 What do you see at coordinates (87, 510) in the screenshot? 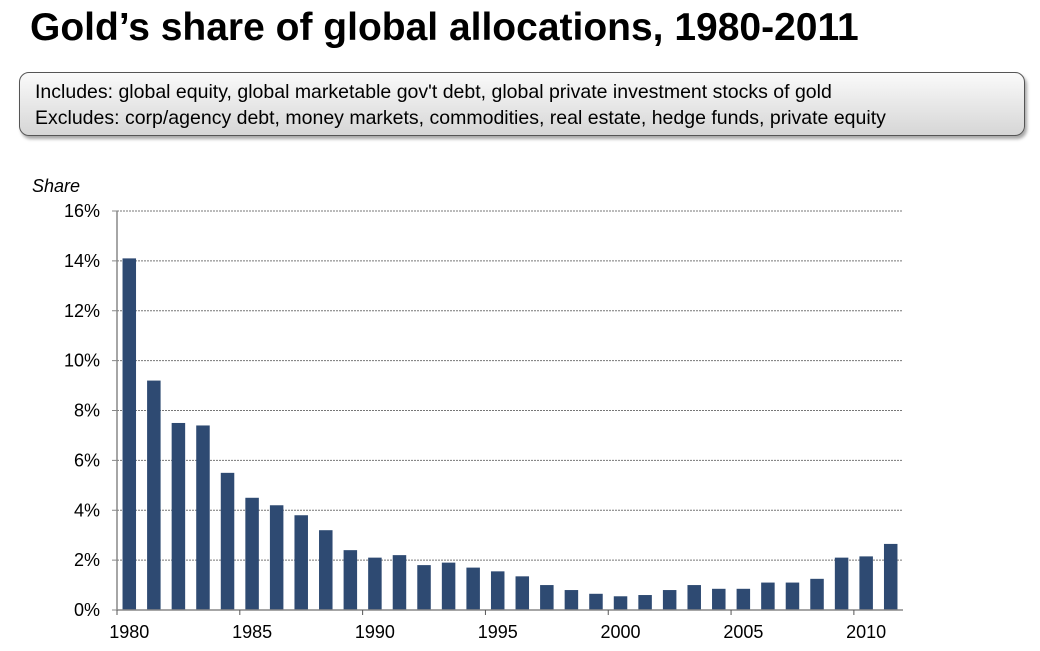
I see `y-tick-label: 4%` at bounding box center [87, 510].